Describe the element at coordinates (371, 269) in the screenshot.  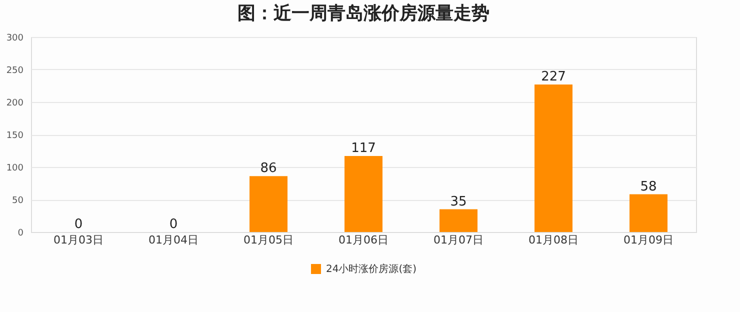
I see `legend-label: 24小时涨价房源(套)` at that location.